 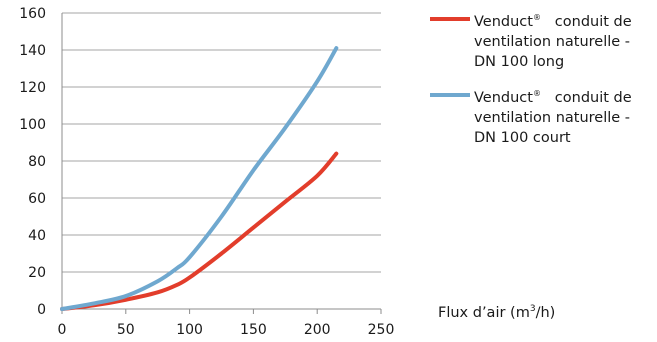 I want to click on y-tick-label: 100, so click(x=32, y=125).